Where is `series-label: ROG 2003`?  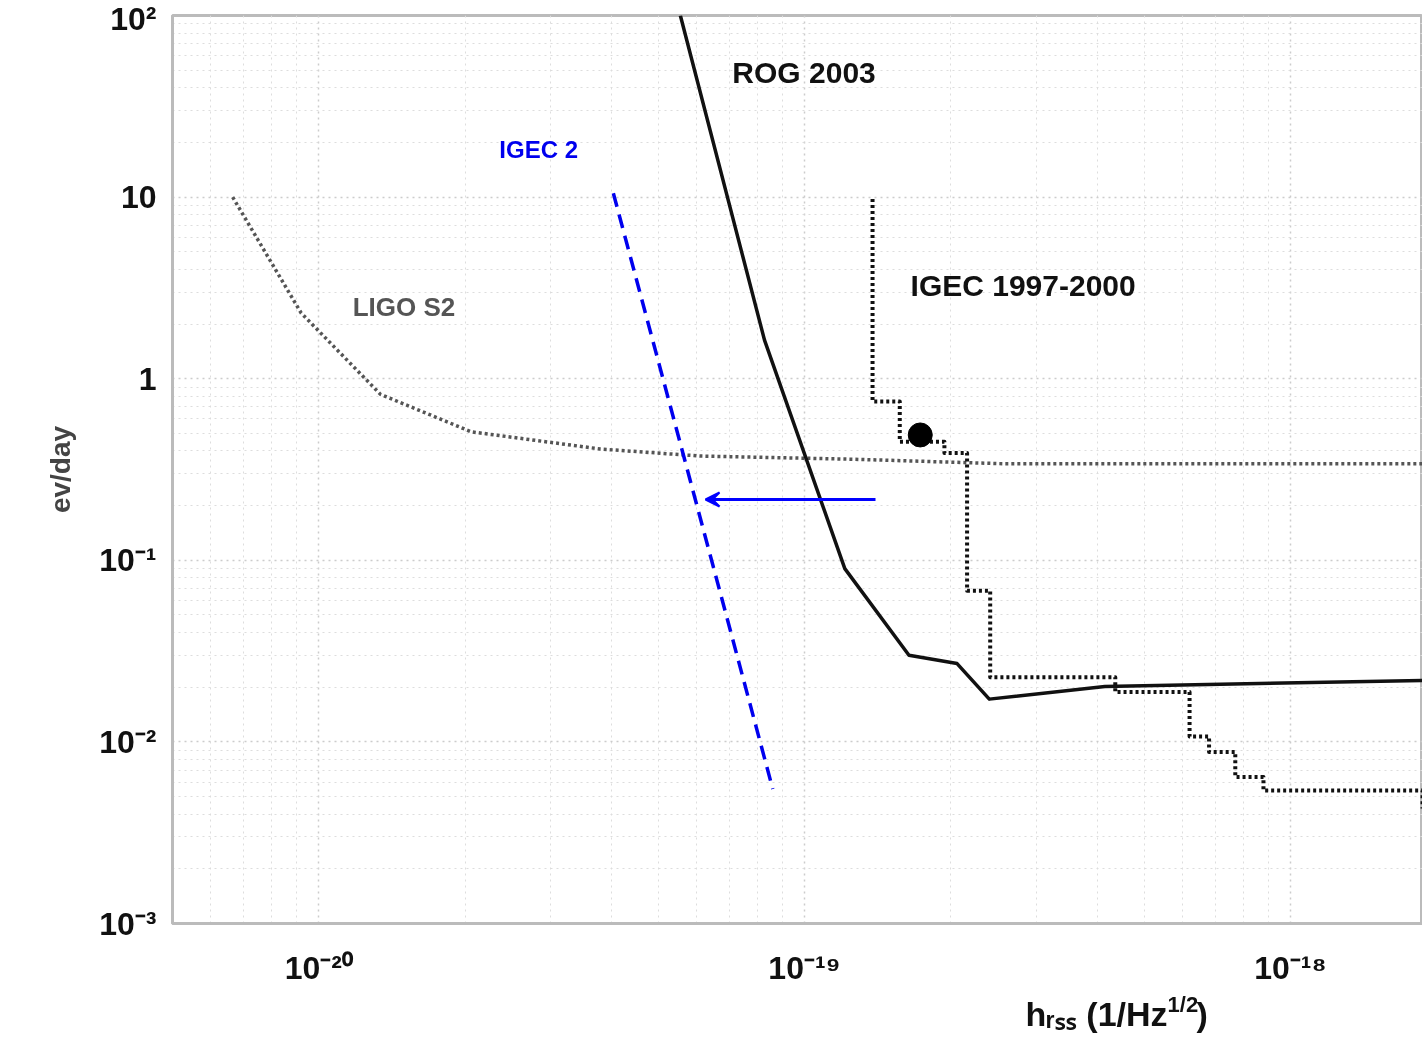
series-label: ROG 2003 is located at coordinates (804, 72).